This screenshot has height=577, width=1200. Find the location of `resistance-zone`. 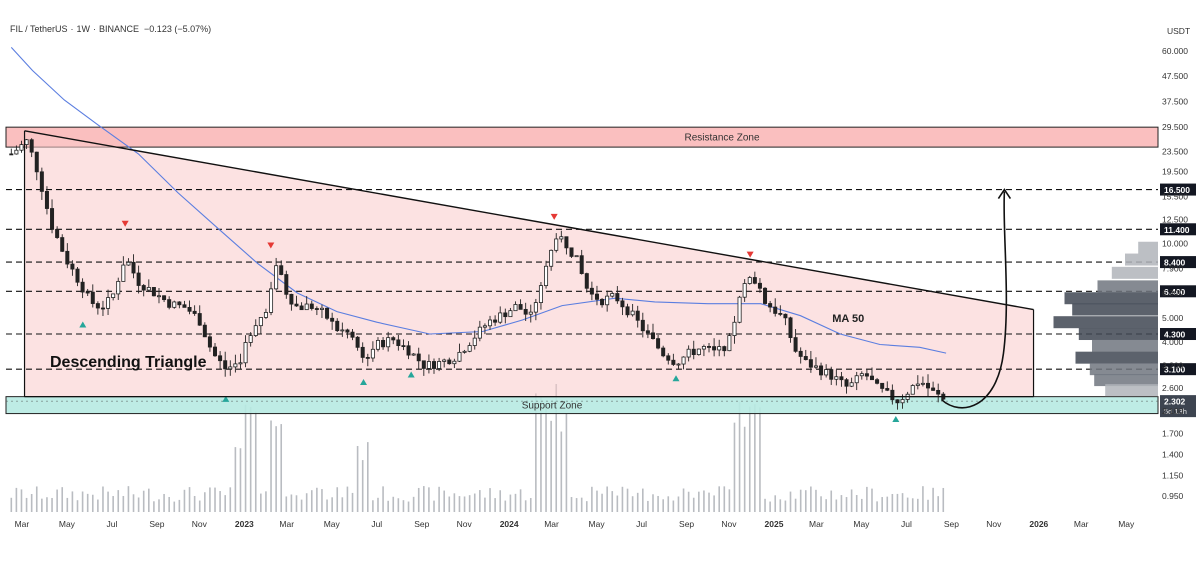

resistance-zone is located at coordinates (582, 137).